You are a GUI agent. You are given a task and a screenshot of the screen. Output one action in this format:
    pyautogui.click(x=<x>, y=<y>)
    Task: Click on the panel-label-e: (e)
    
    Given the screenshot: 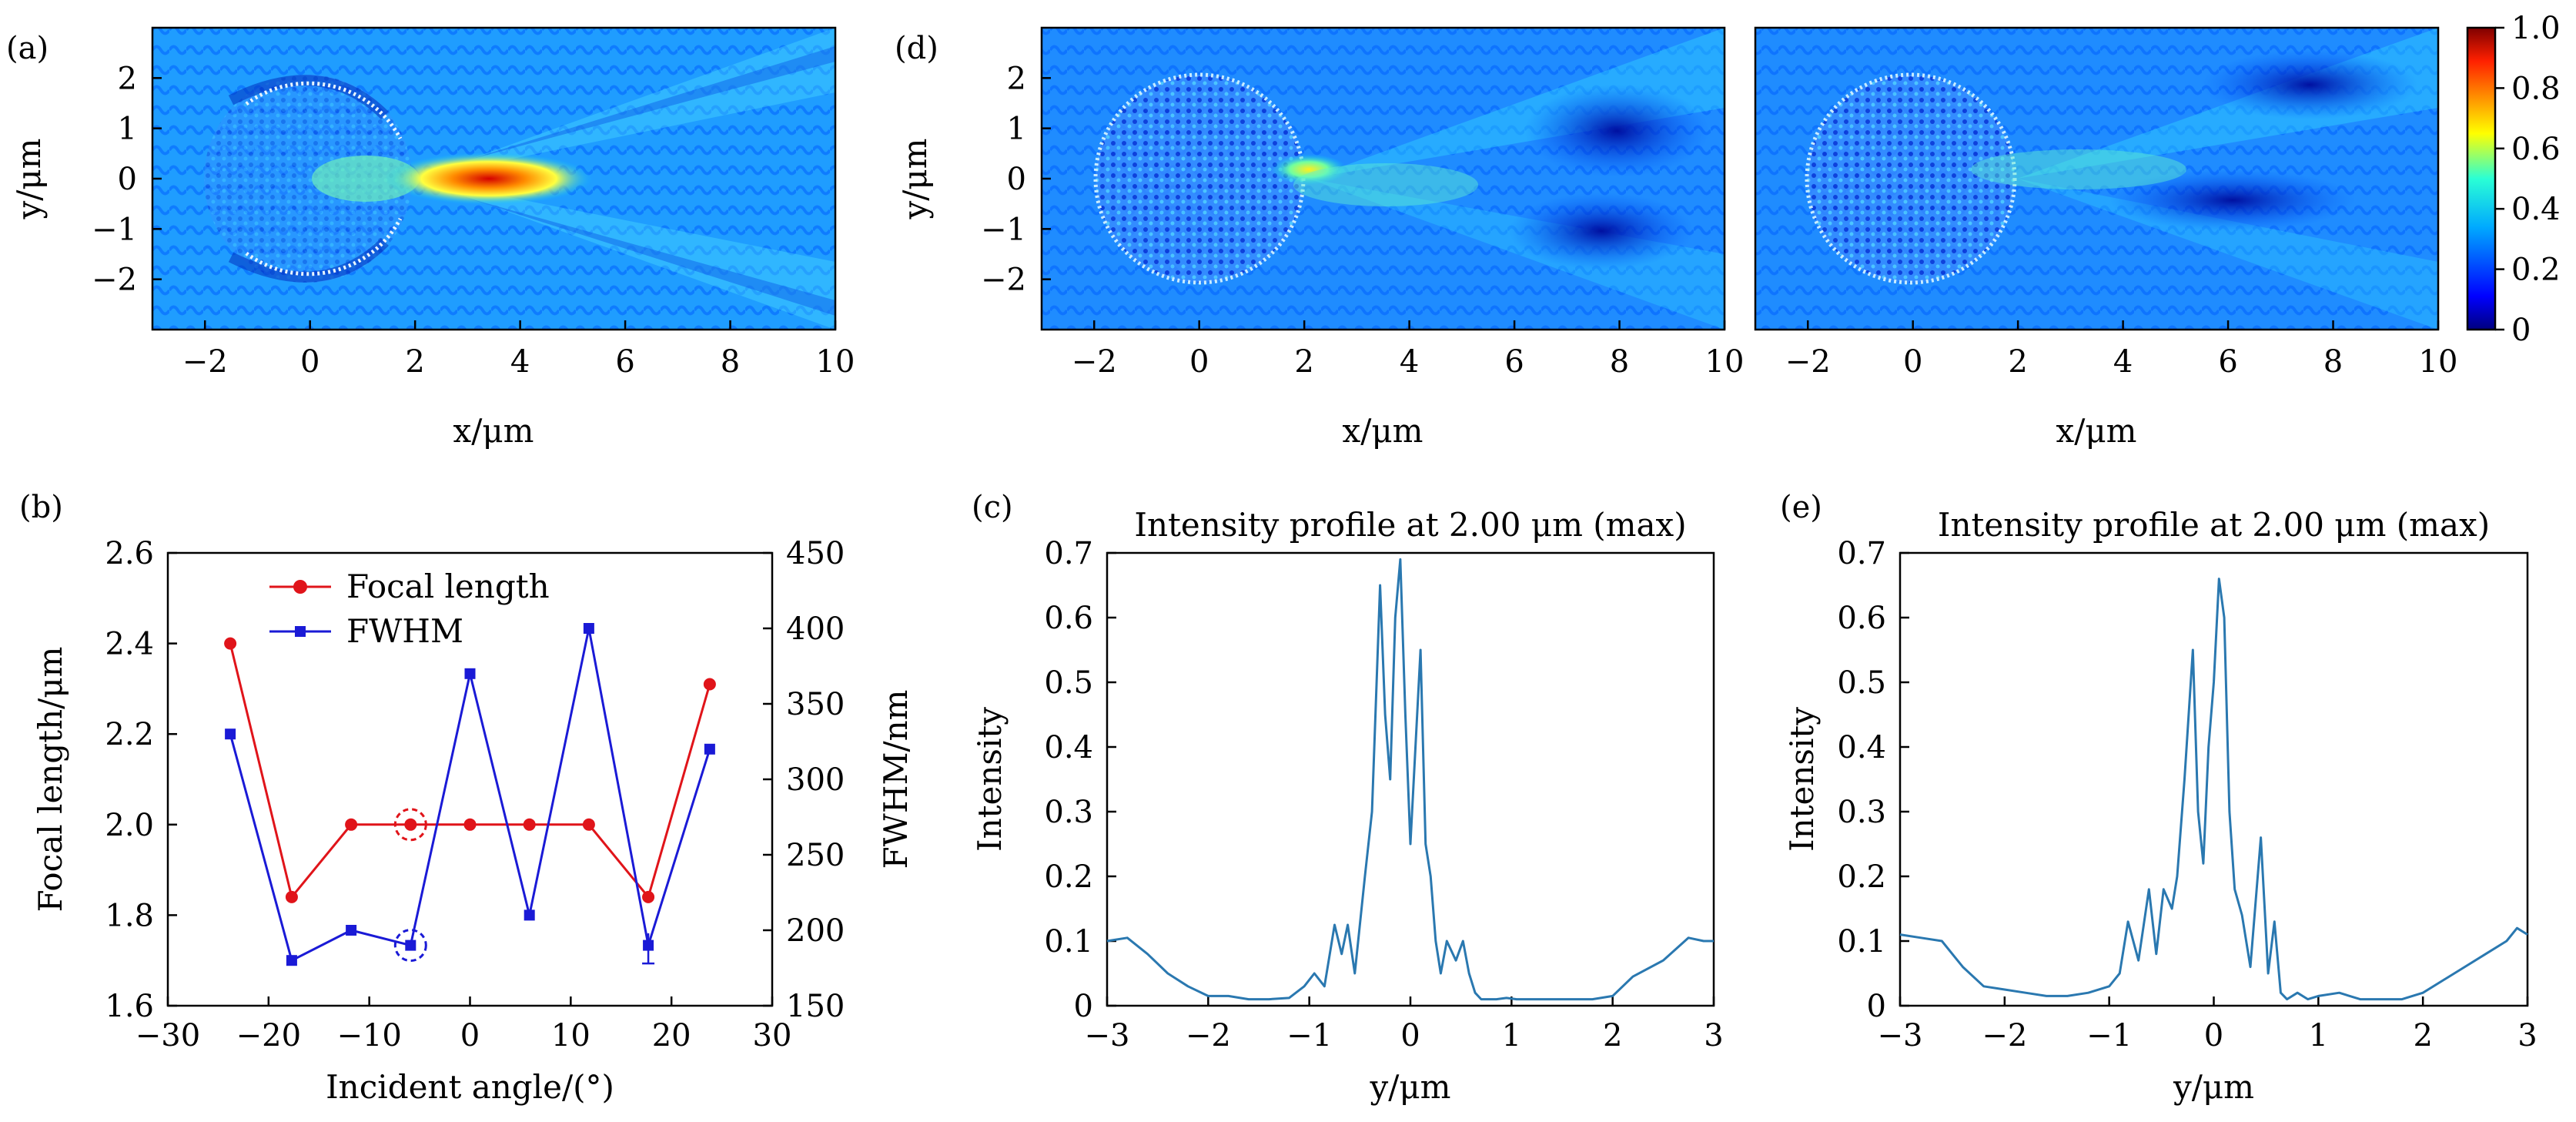 What is the action you would take?
    pyautogui.click(x=1801, y=507)
    